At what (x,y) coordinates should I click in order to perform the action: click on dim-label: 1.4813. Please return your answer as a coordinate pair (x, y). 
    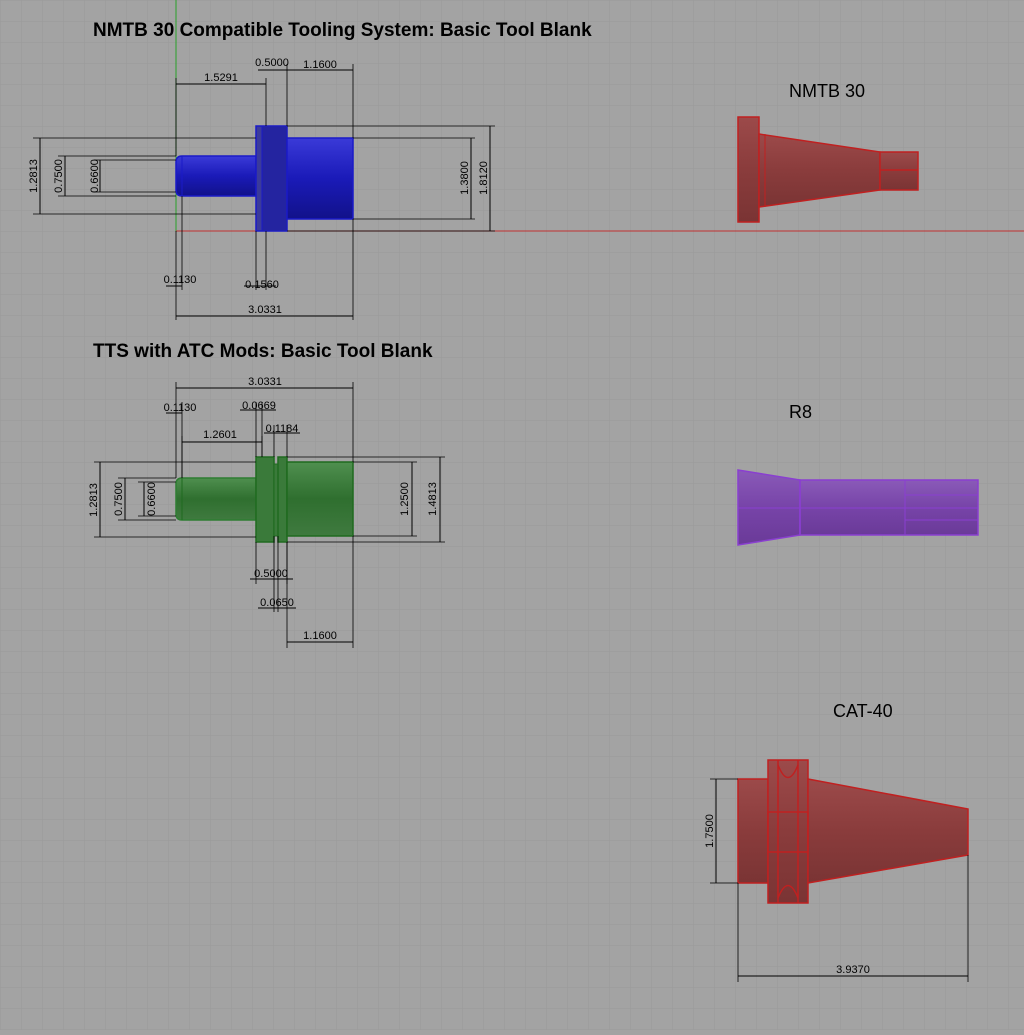
    Looking at the image, I should click on (433, 499).